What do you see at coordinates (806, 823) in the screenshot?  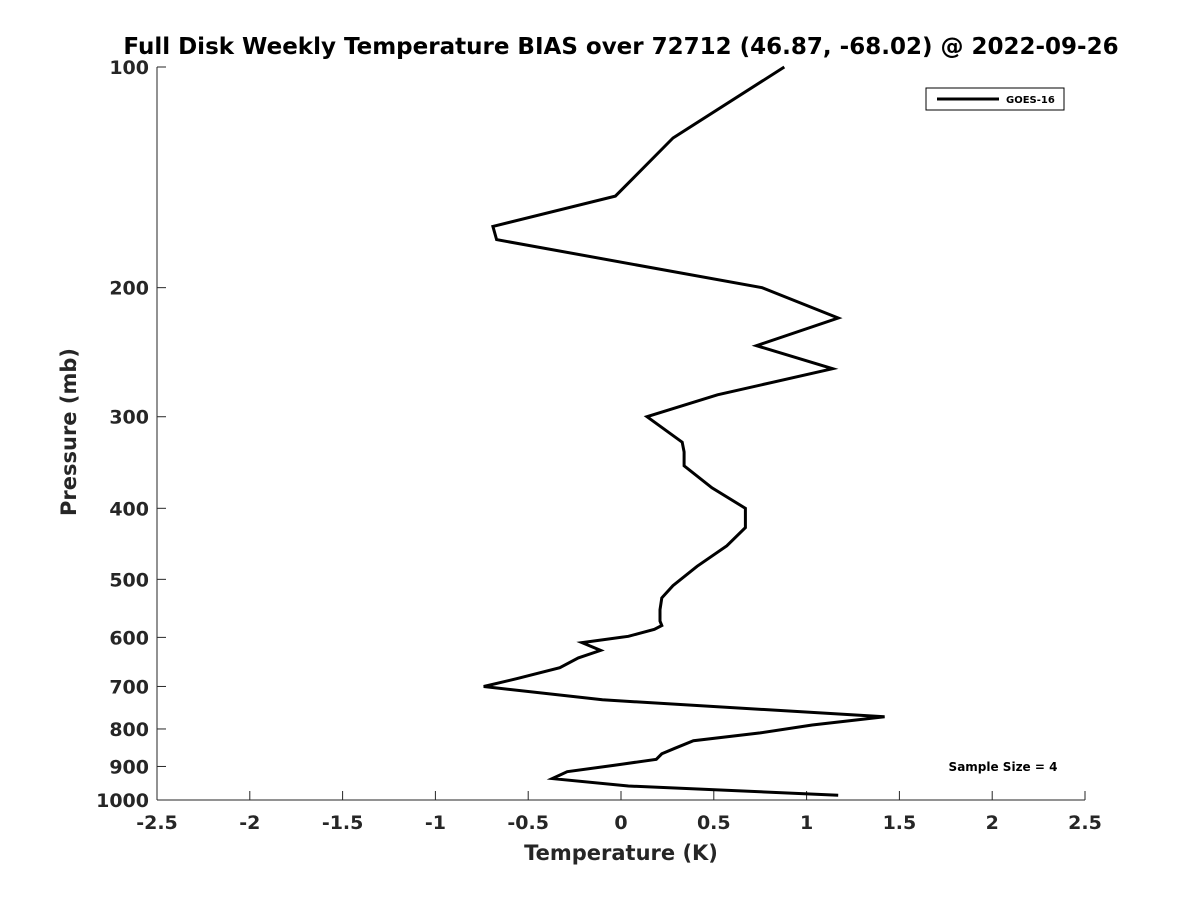 I see `x-tick-label: 1` at bounding box center [806, 823].